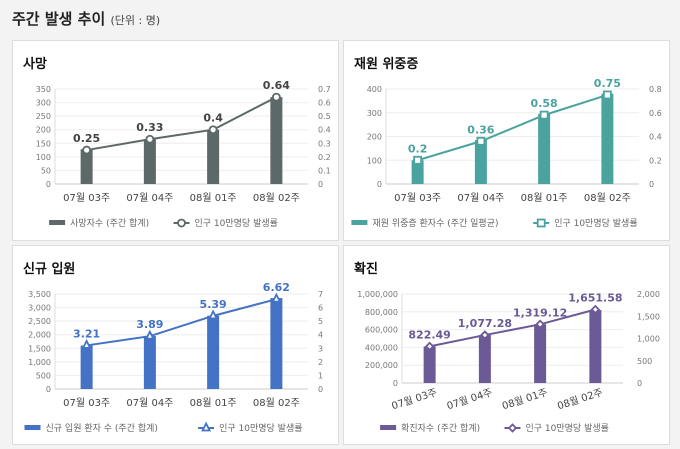 The width and height of the screenshot is (680, 449). I want to click on legend-marker-icon, so click(206, 425).